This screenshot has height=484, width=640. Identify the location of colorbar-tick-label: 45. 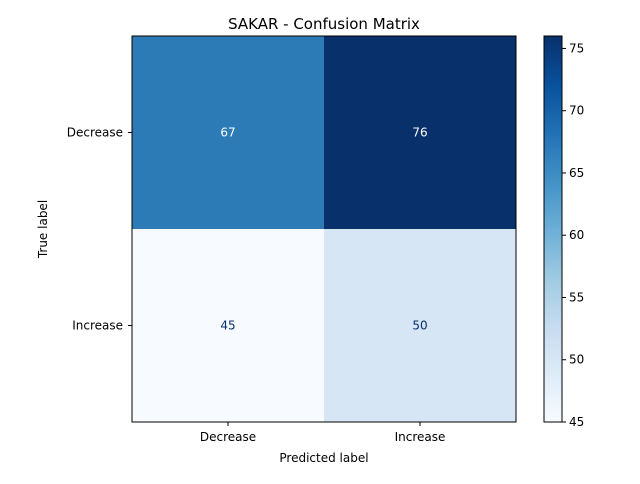
(576, 422).